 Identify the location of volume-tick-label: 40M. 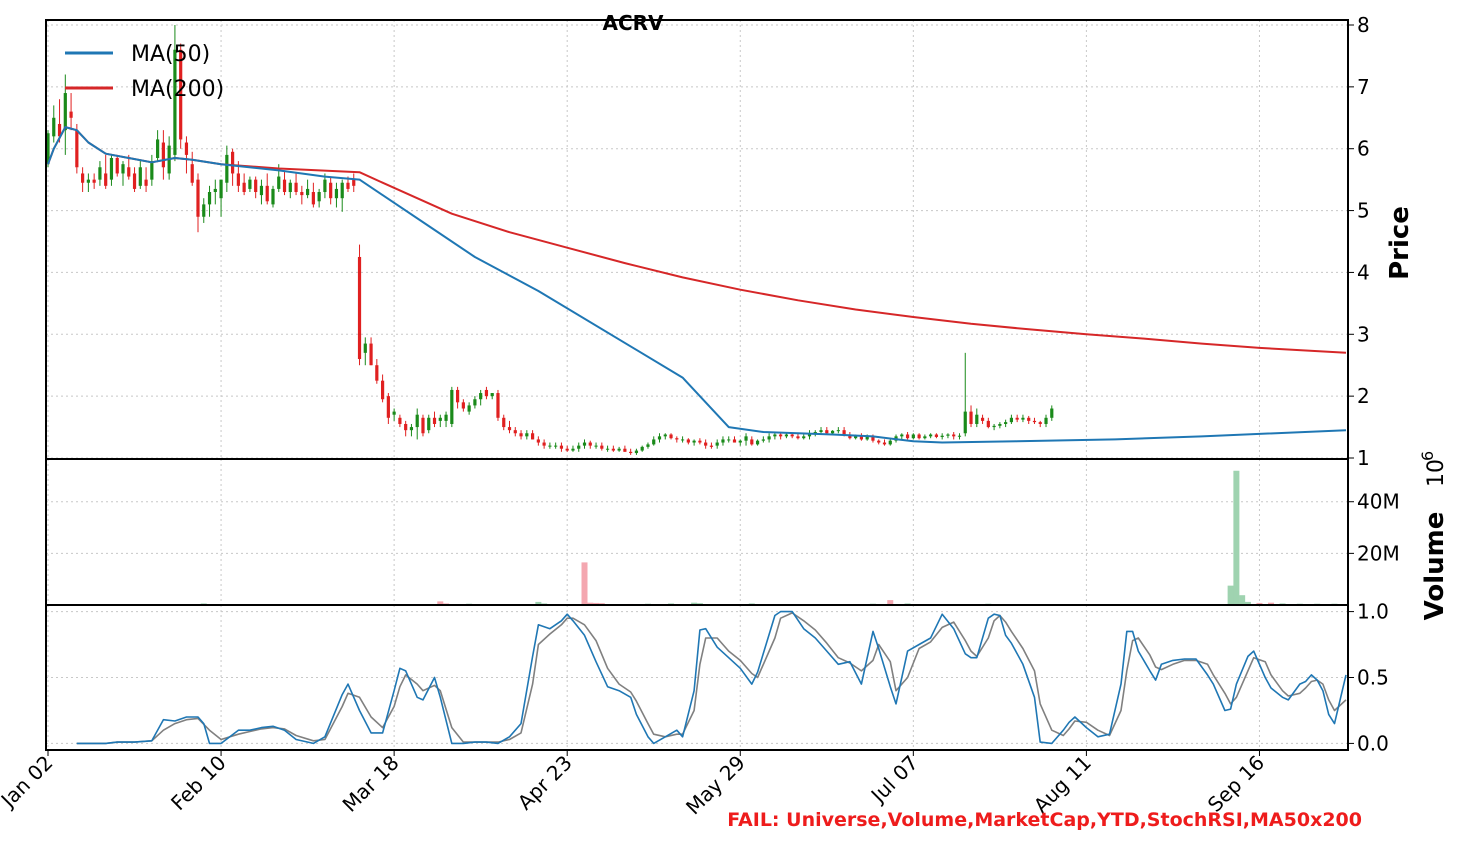
(1378, 502).